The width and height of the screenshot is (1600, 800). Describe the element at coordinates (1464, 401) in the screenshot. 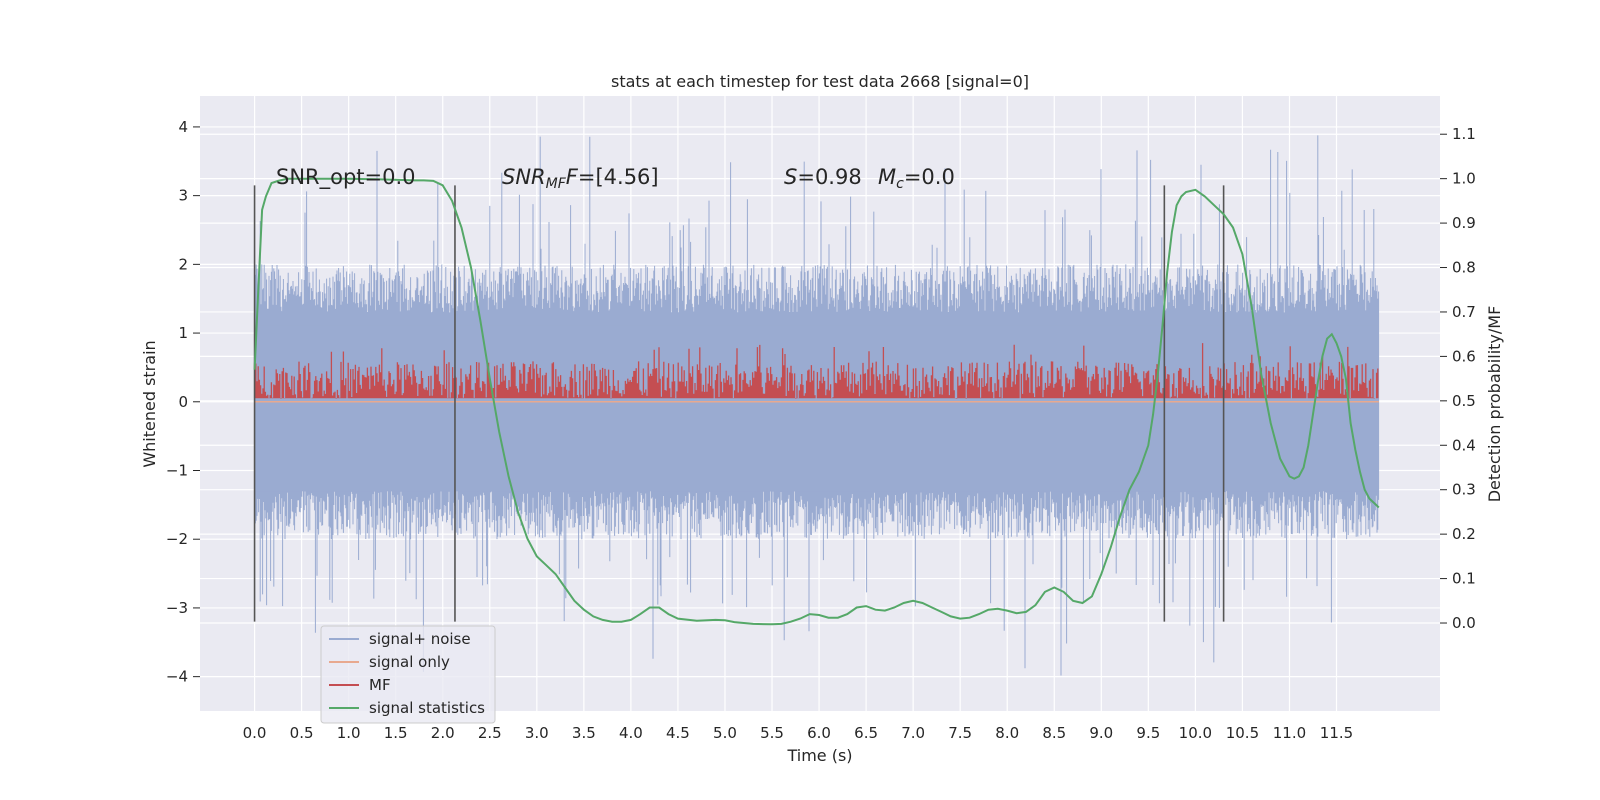

I see `y2-tick-label: 0.5` at that location.